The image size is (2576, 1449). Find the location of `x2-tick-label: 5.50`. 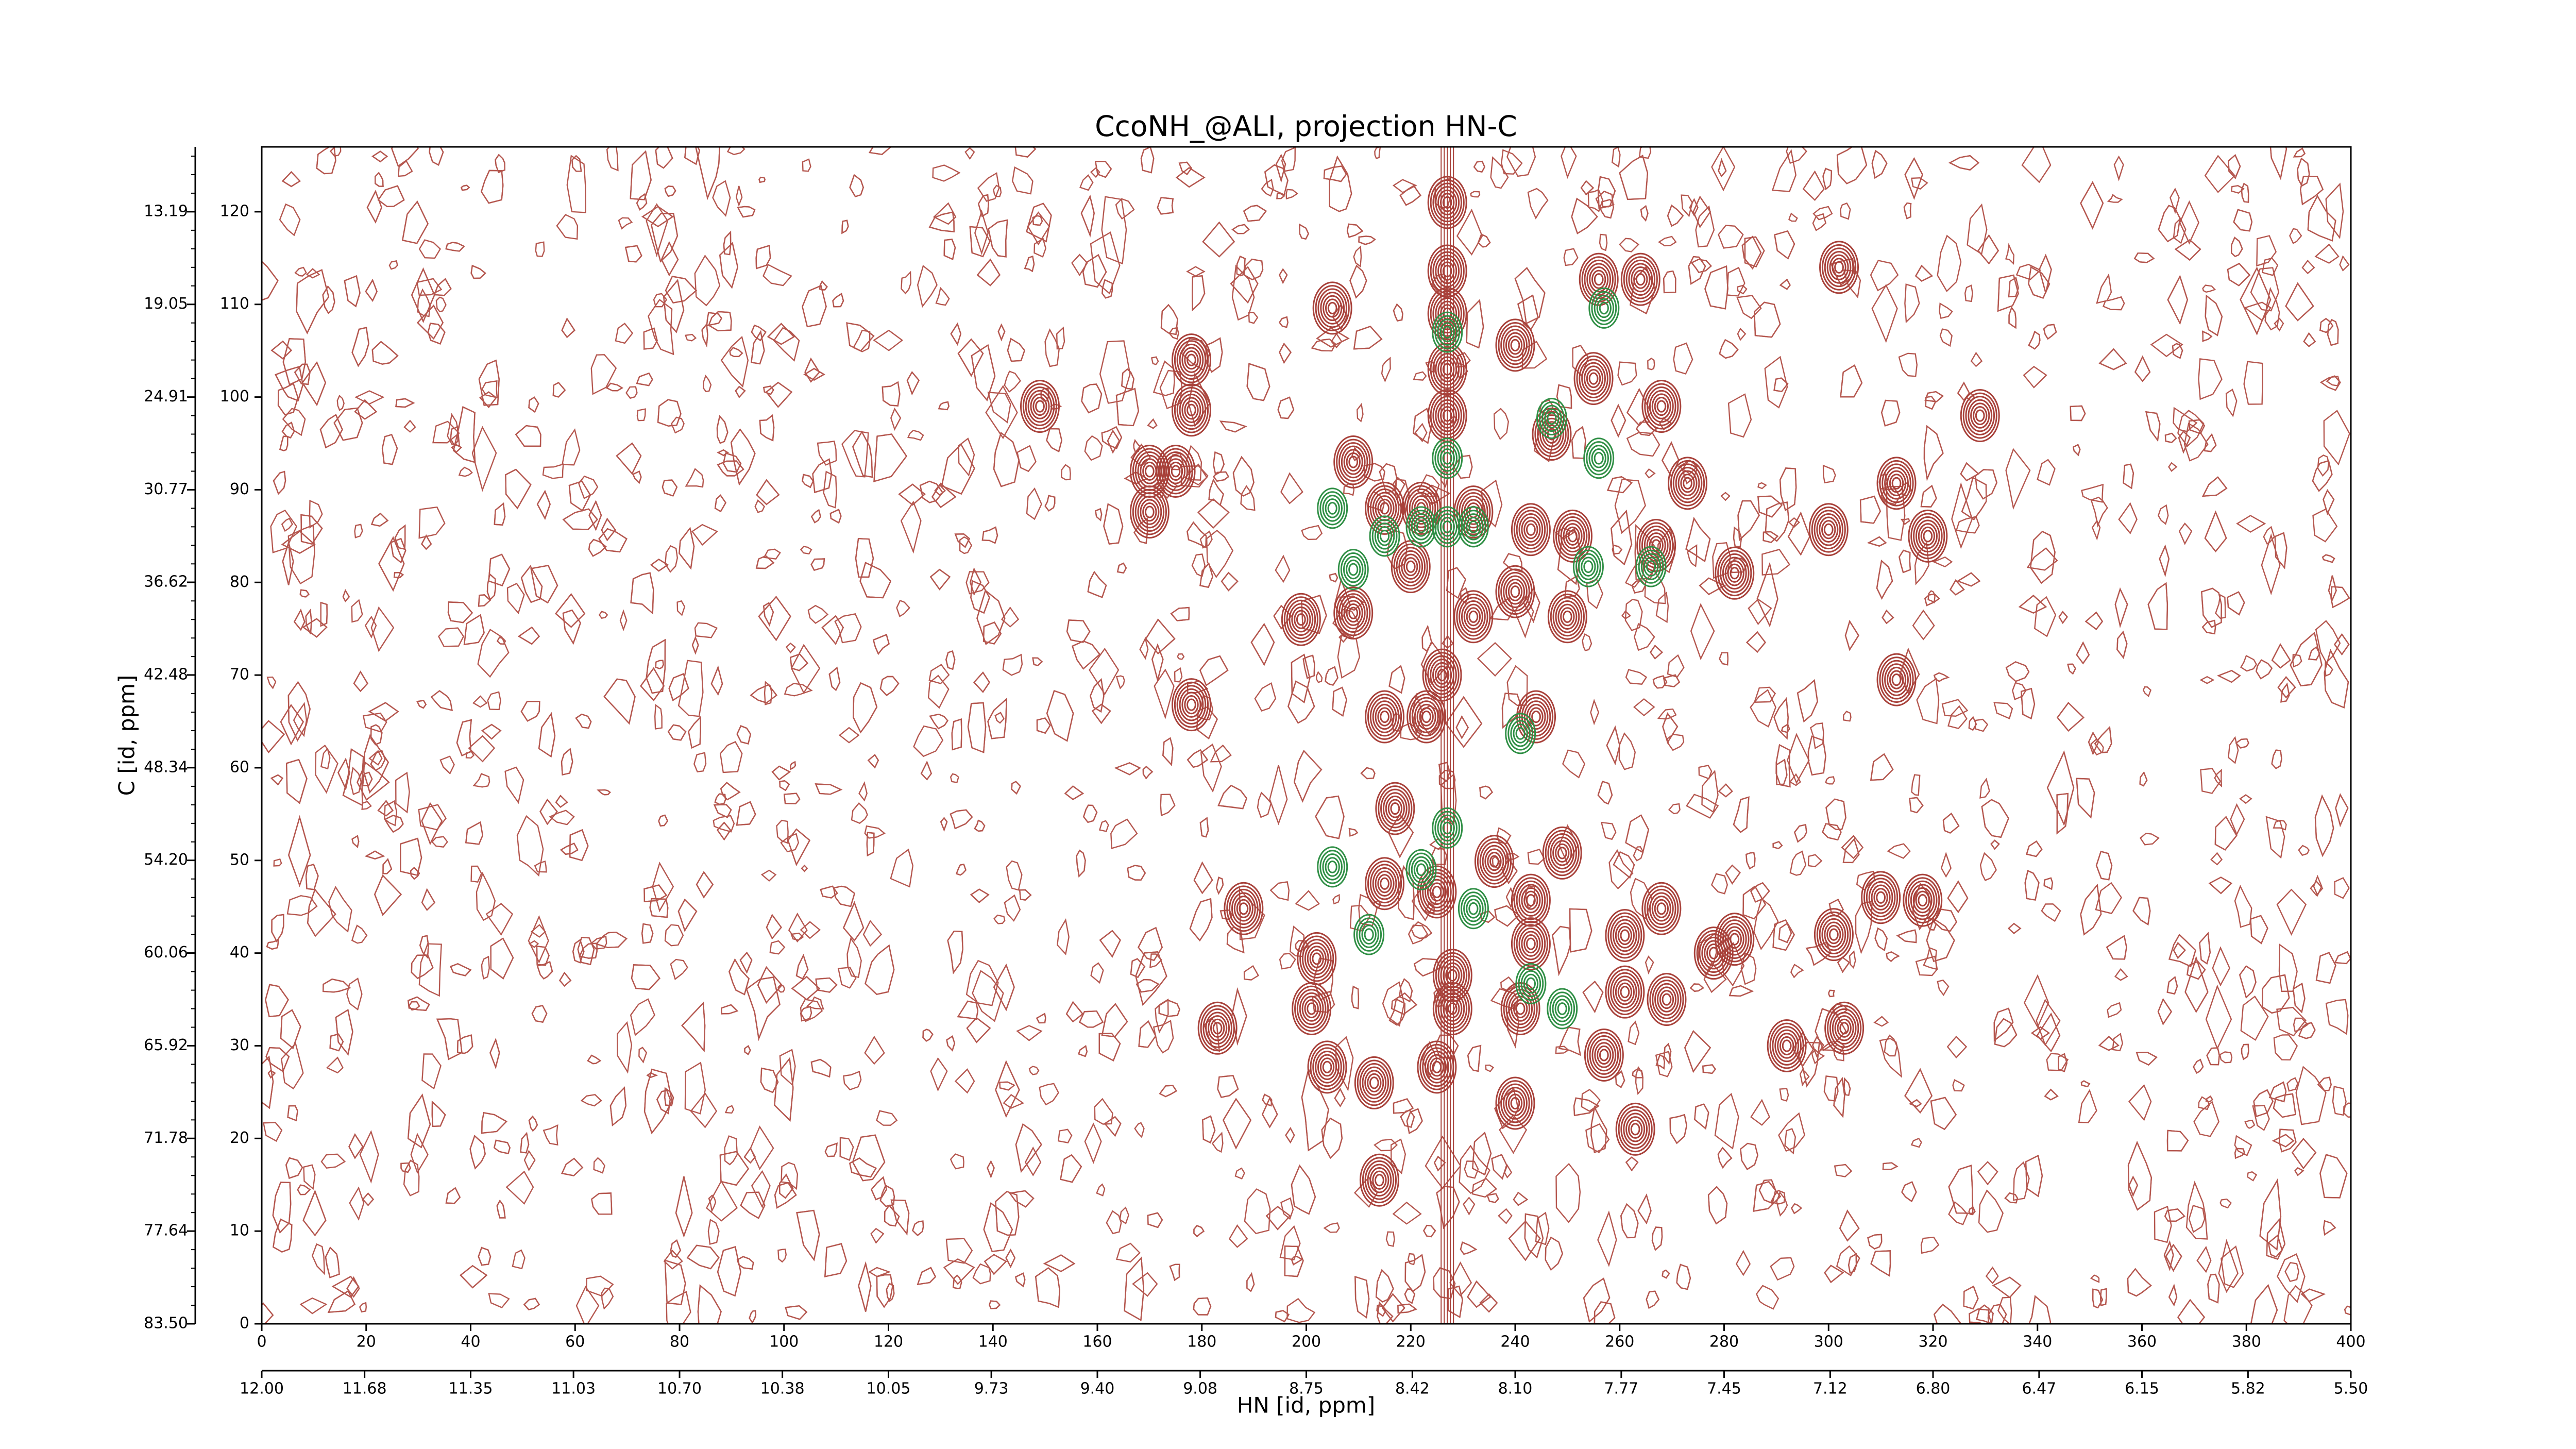

x2-tick-label: 5.50 is located at coordinates (2351, 1389).